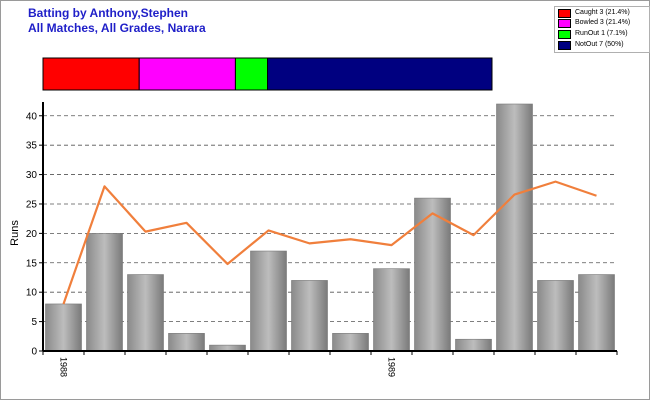 The width and height of the screenshot is (650, 400). What do you see at coordinates (34, 352) in the screenshot?
I see `y-tick-label: 0` at bounding box center [34, 352].